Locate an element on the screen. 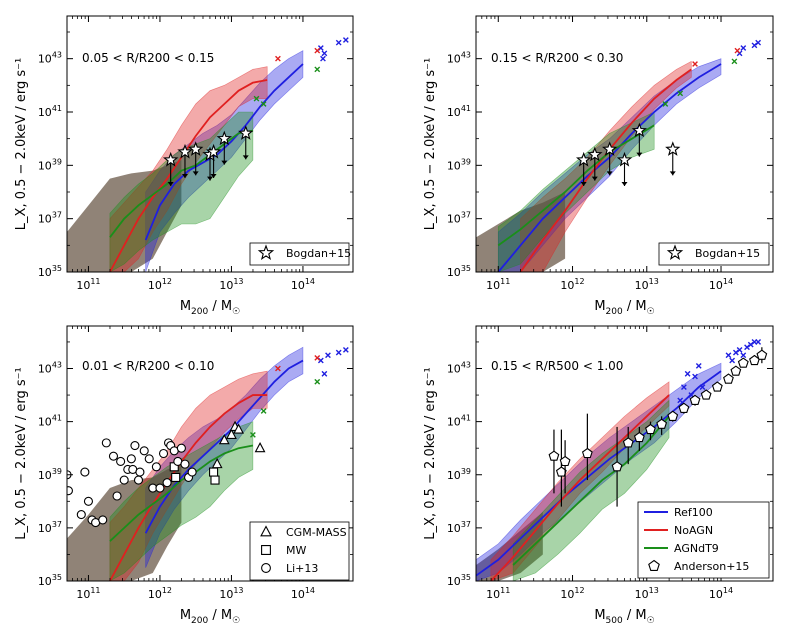 The width and height of the screenshot is (789, 631). x-tick-label: 1013 is located at coordinates (647, 284).